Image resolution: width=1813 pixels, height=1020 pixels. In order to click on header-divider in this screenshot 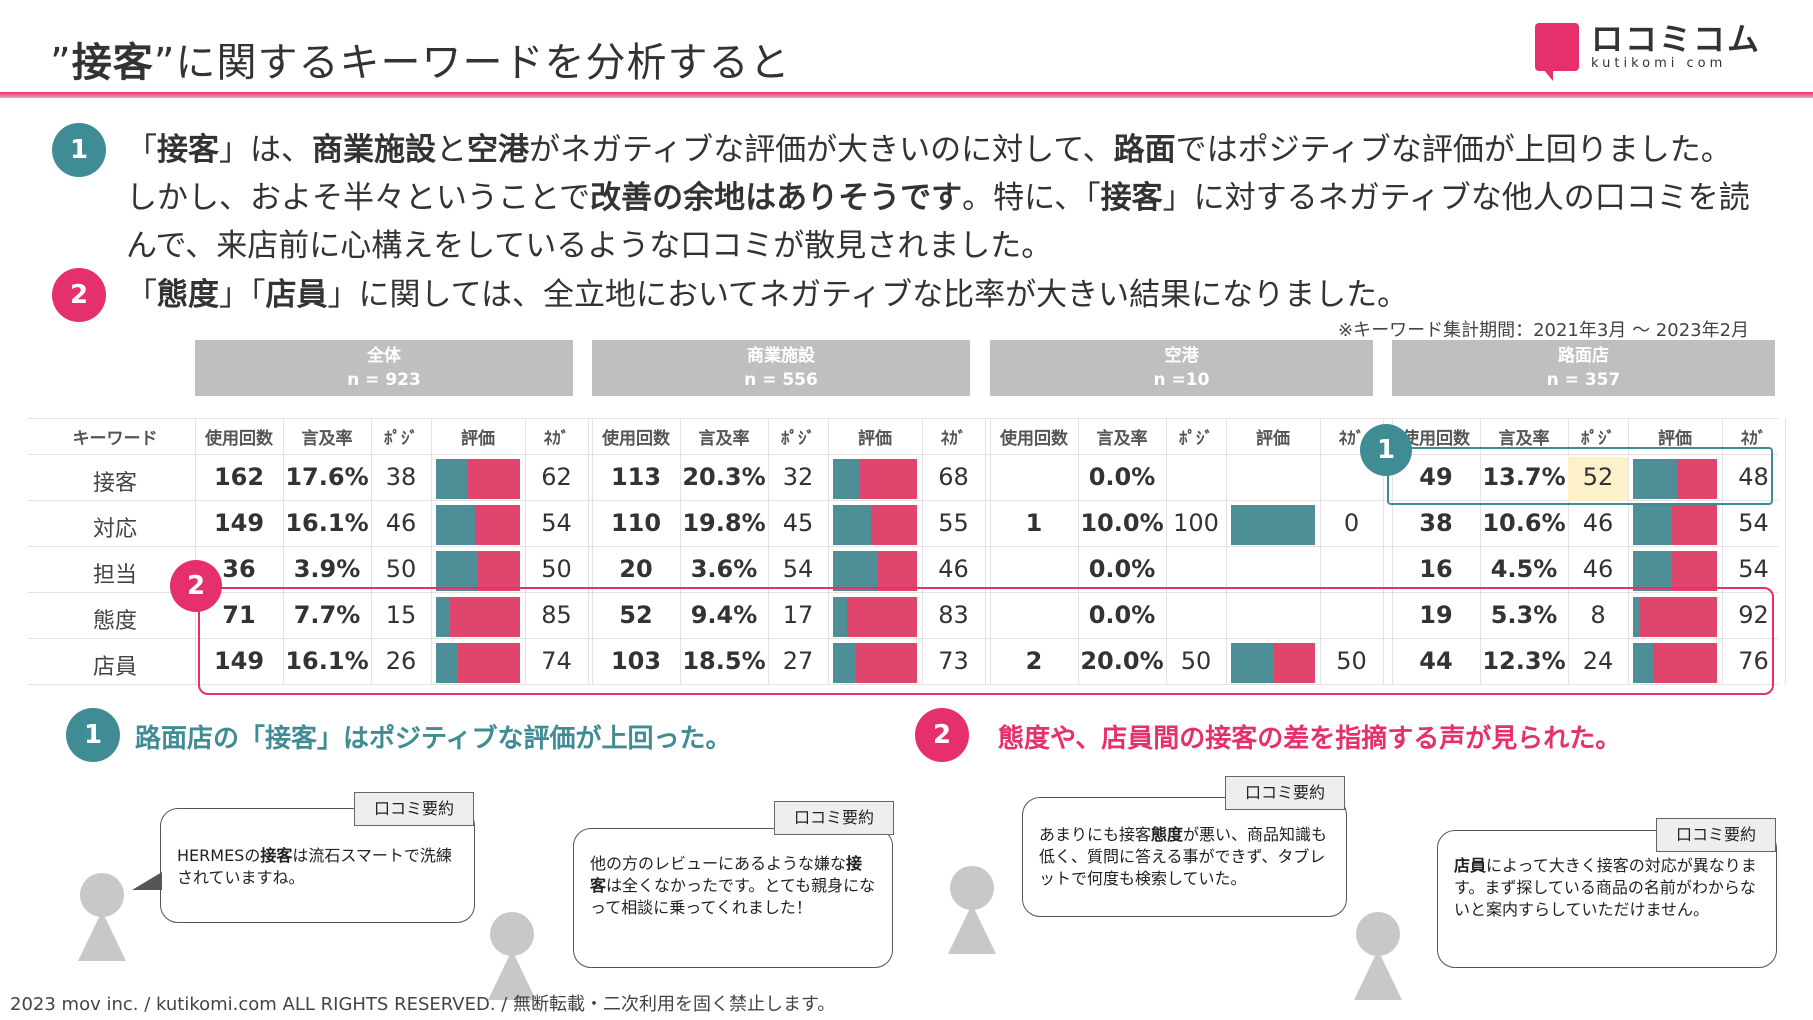, I will do `click(906, 95)`.